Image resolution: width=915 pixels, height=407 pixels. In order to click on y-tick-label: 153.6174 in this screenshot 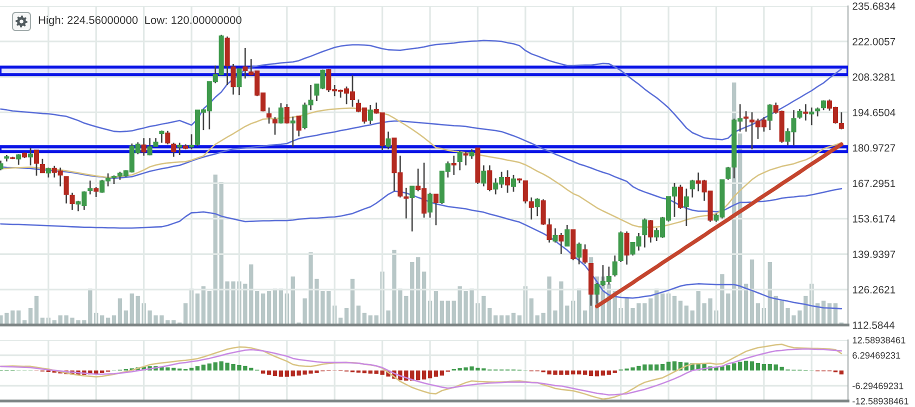, I will do `click(874, 219)`.